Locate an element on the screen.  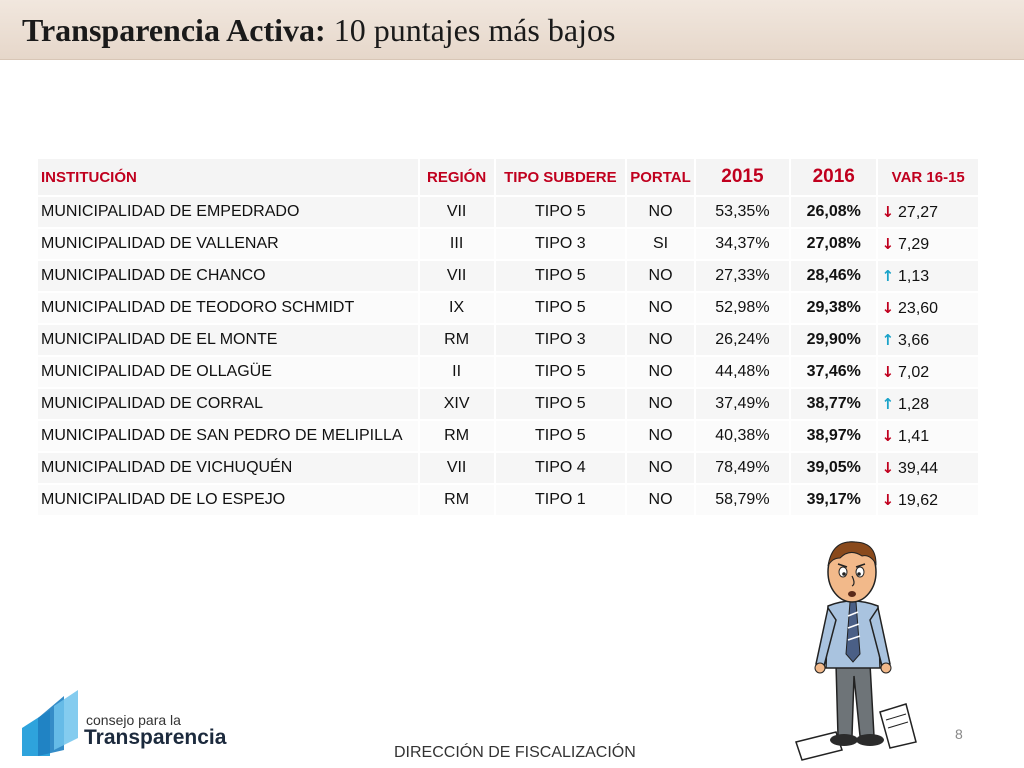
cell-2016: 37,46% is located at coordinates (834, 372).